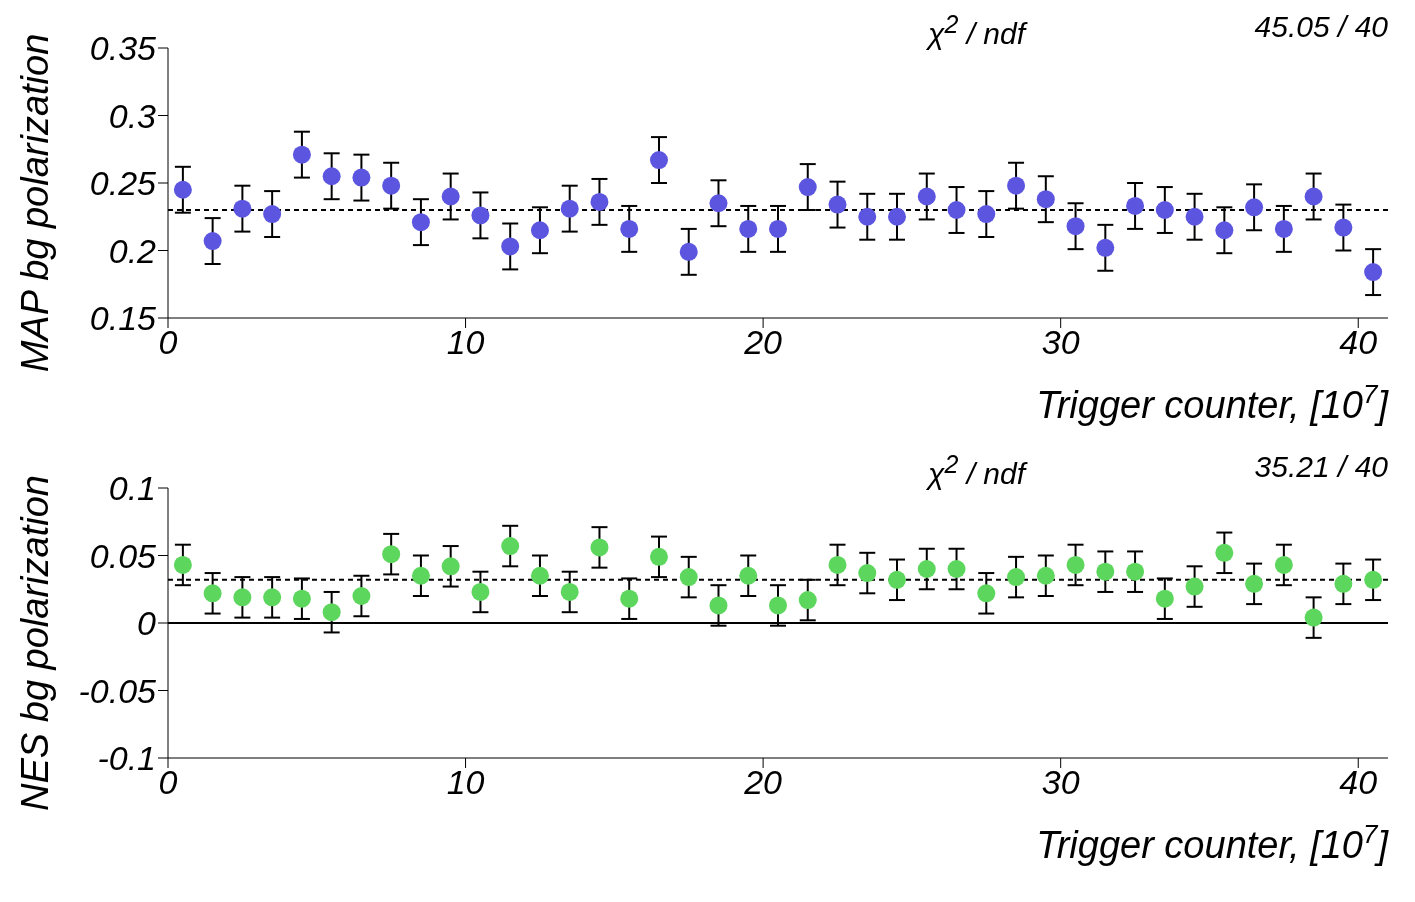 The height and width of the screenshot is (902, 1415). What do you see at coordinates (132, 250) in the screenshot?
I see `y-tick-label: 0.2` at bounding box center [132, 250].